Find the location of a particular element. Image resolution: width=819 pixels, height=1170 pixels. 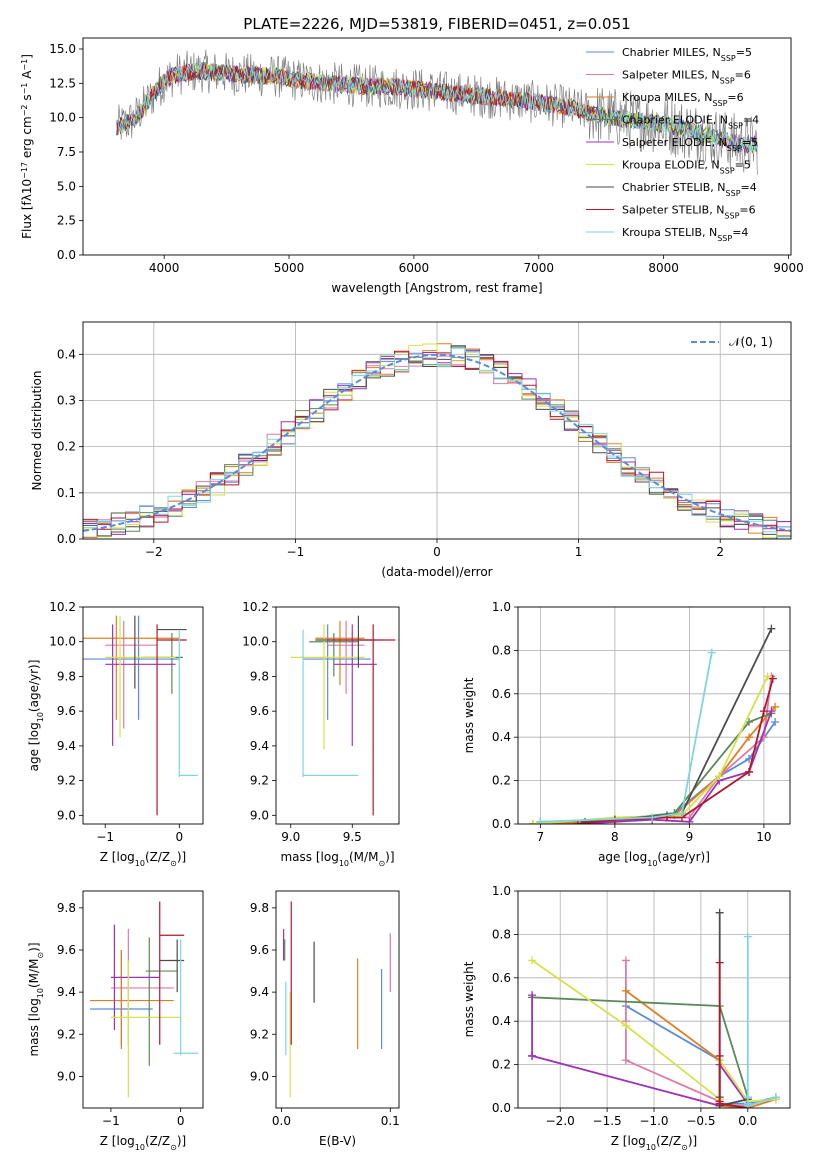

y-axis-label: Normed distribution is located at coordinates (37, 431).